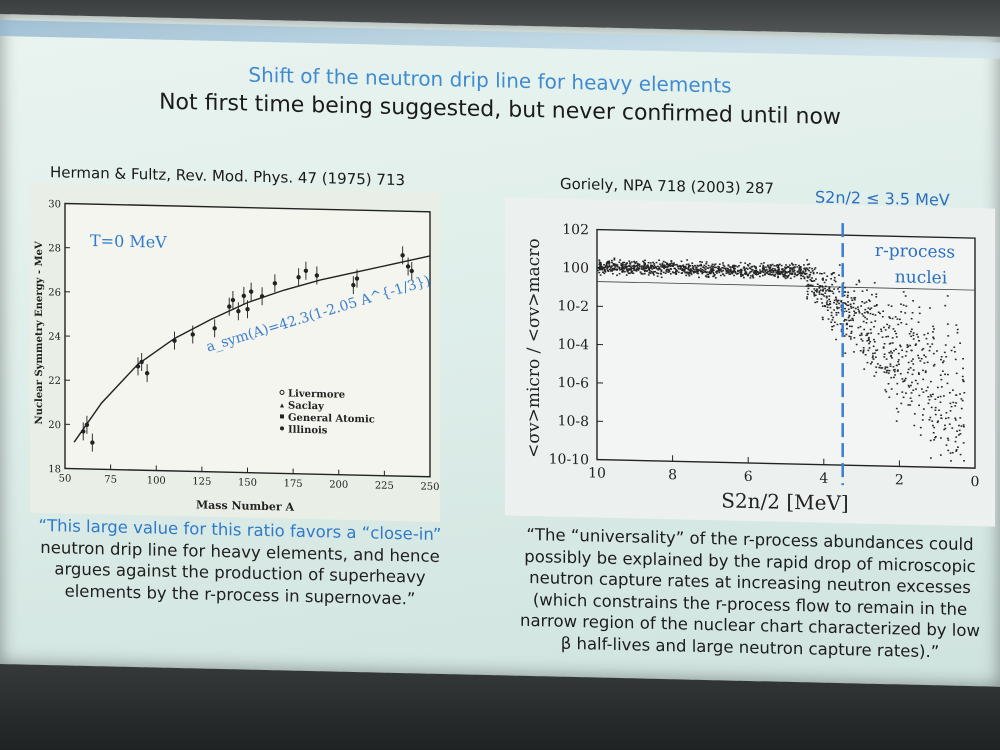 The image size is (1000, 750). Describe the element at coordinates (110, 479) in the screenshot. I see `x-tick-label: 75` at that location.